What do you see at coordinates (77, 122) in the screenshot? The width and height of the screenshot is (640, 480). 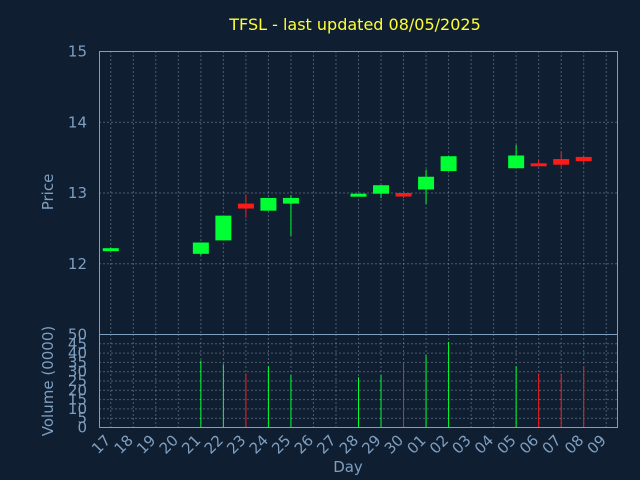 I see `price-tick-label: 14` at bounding box center [77, 122].